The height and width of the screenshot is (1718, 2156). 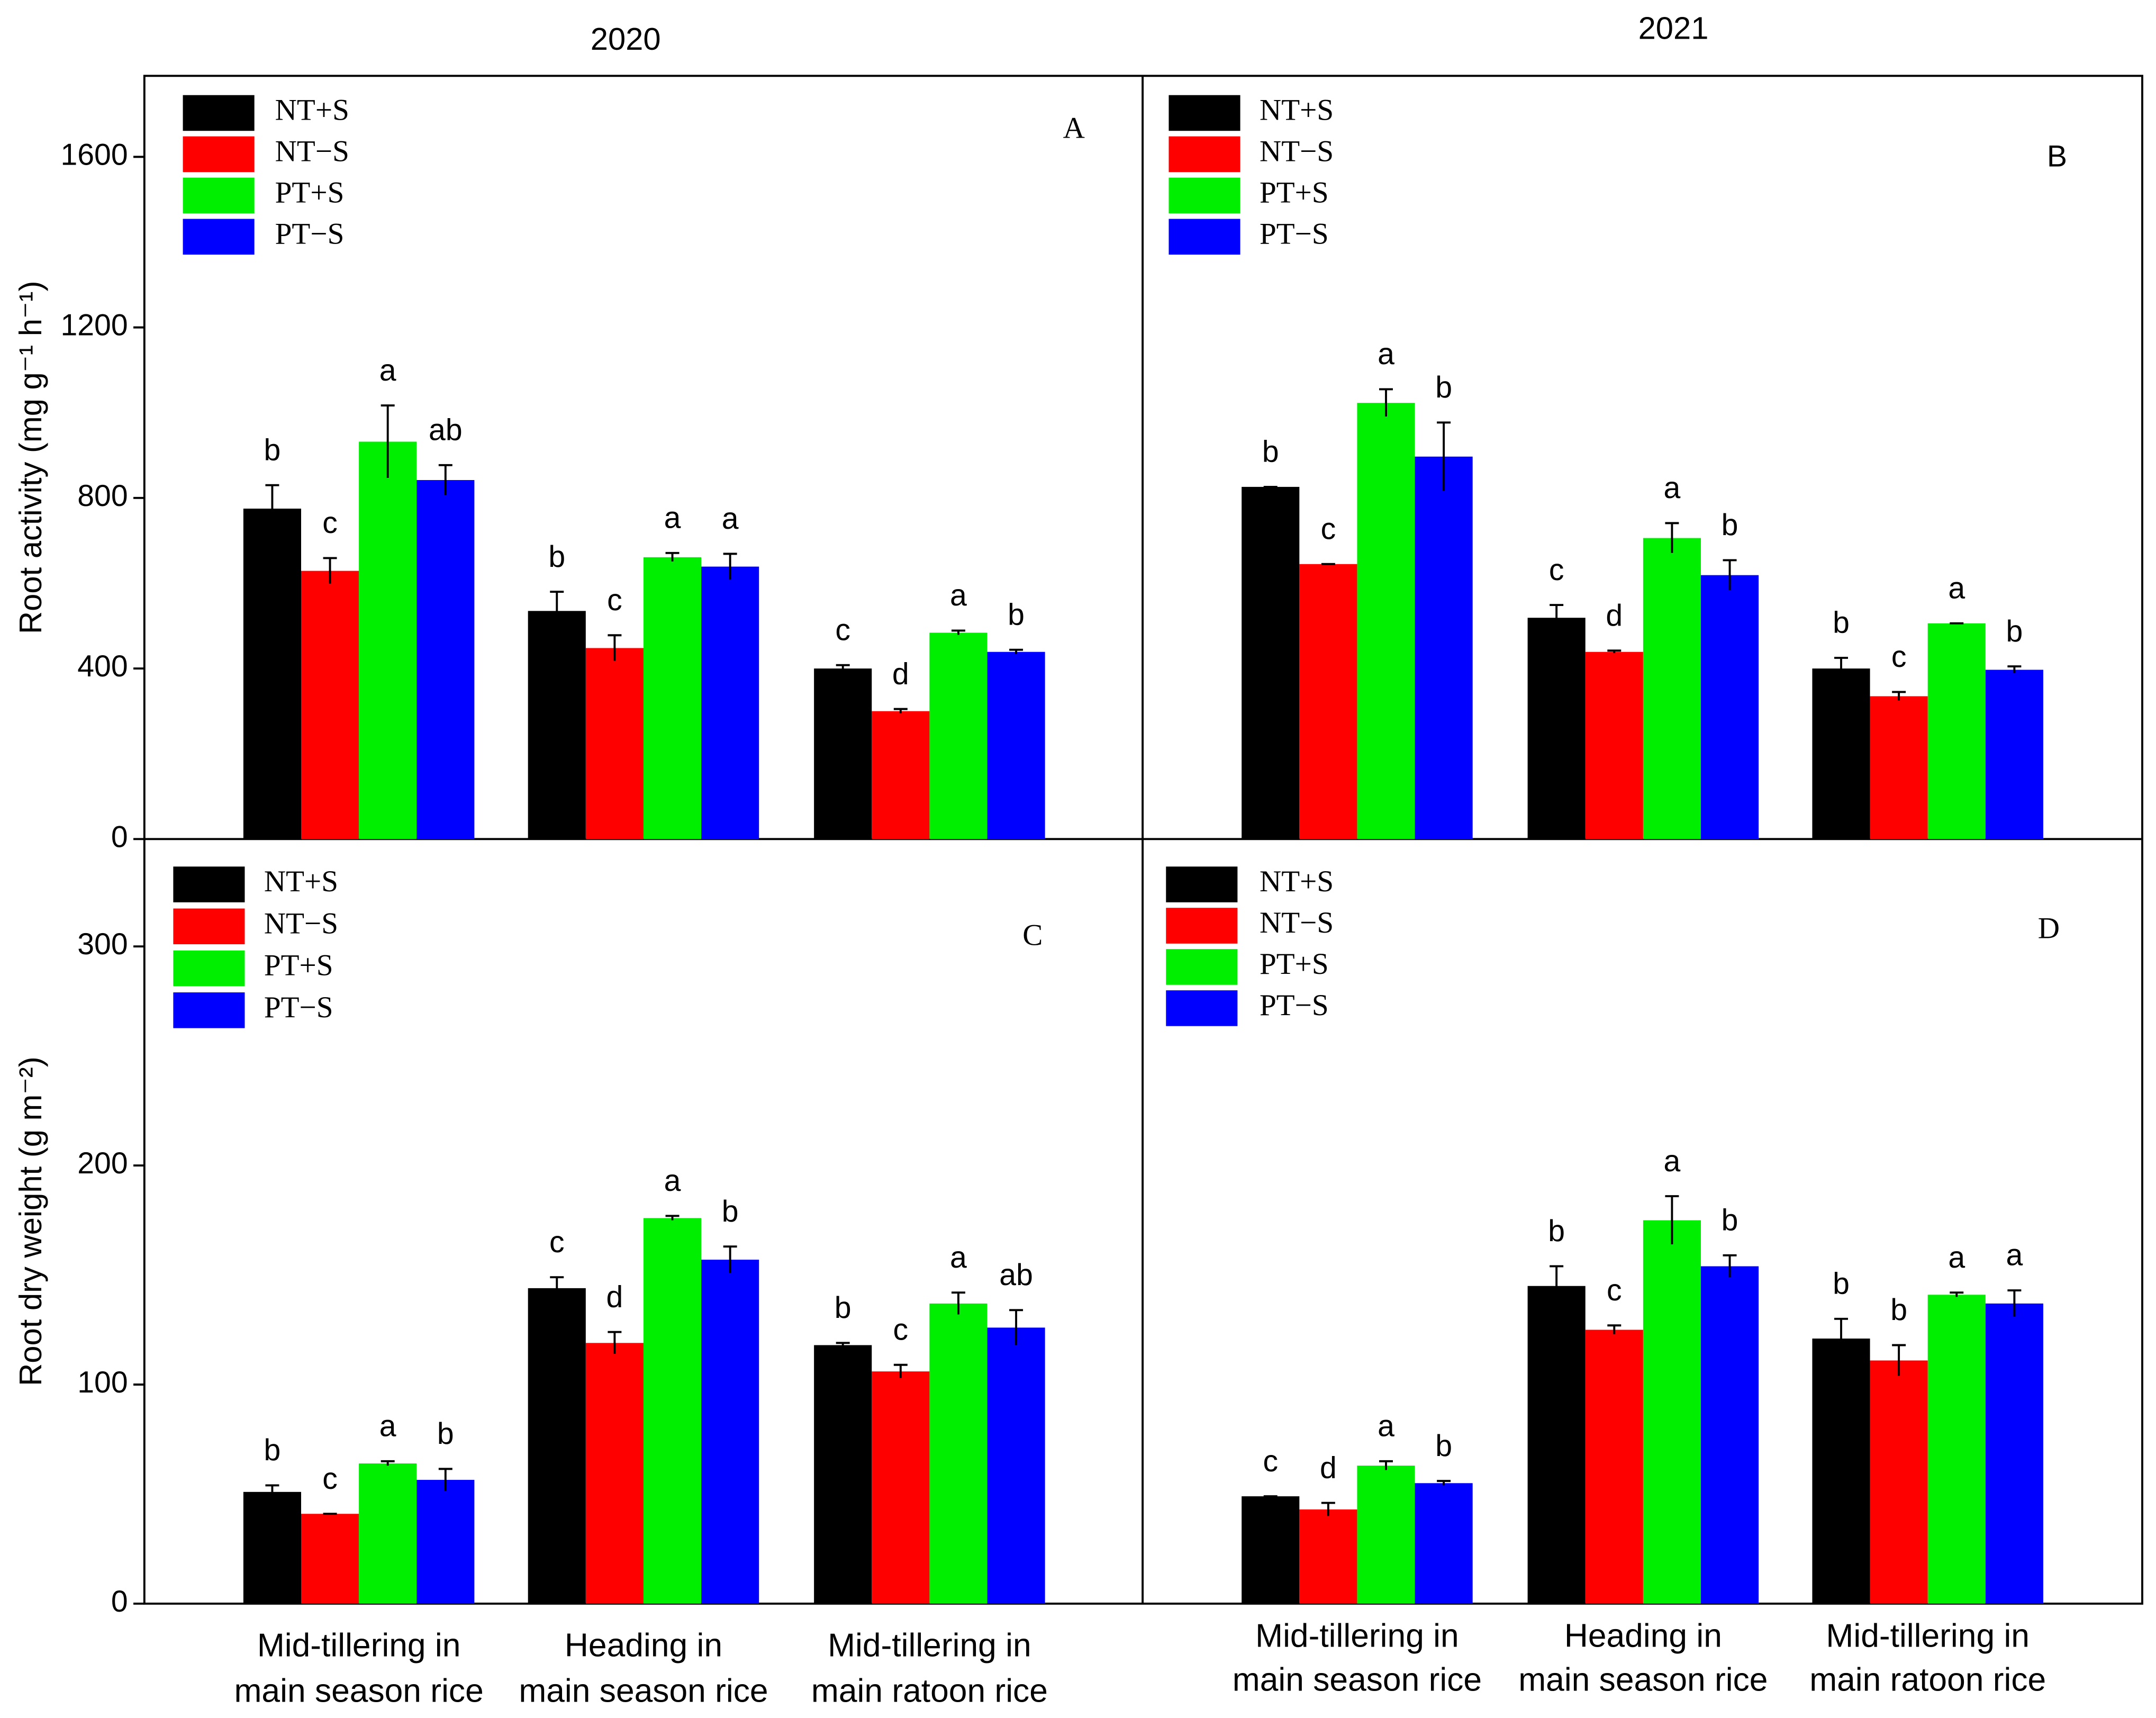 I want to click on panel-label: A, so click(x=1074, y=127).